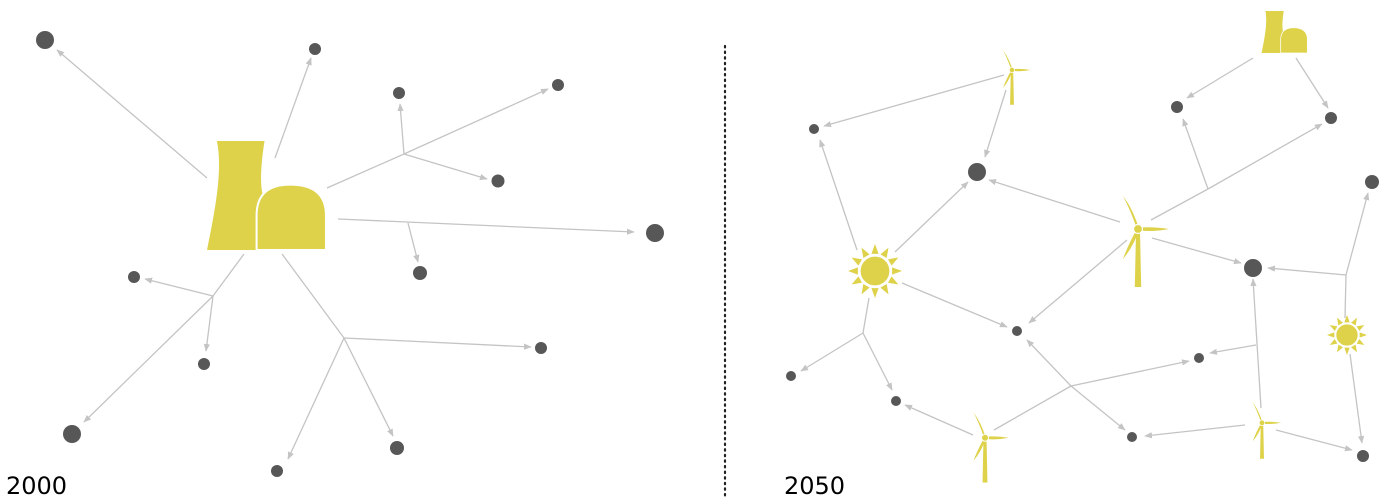 The image size is (1386, 500). I want to click on year-label-right: 2050, so click(815, 486).